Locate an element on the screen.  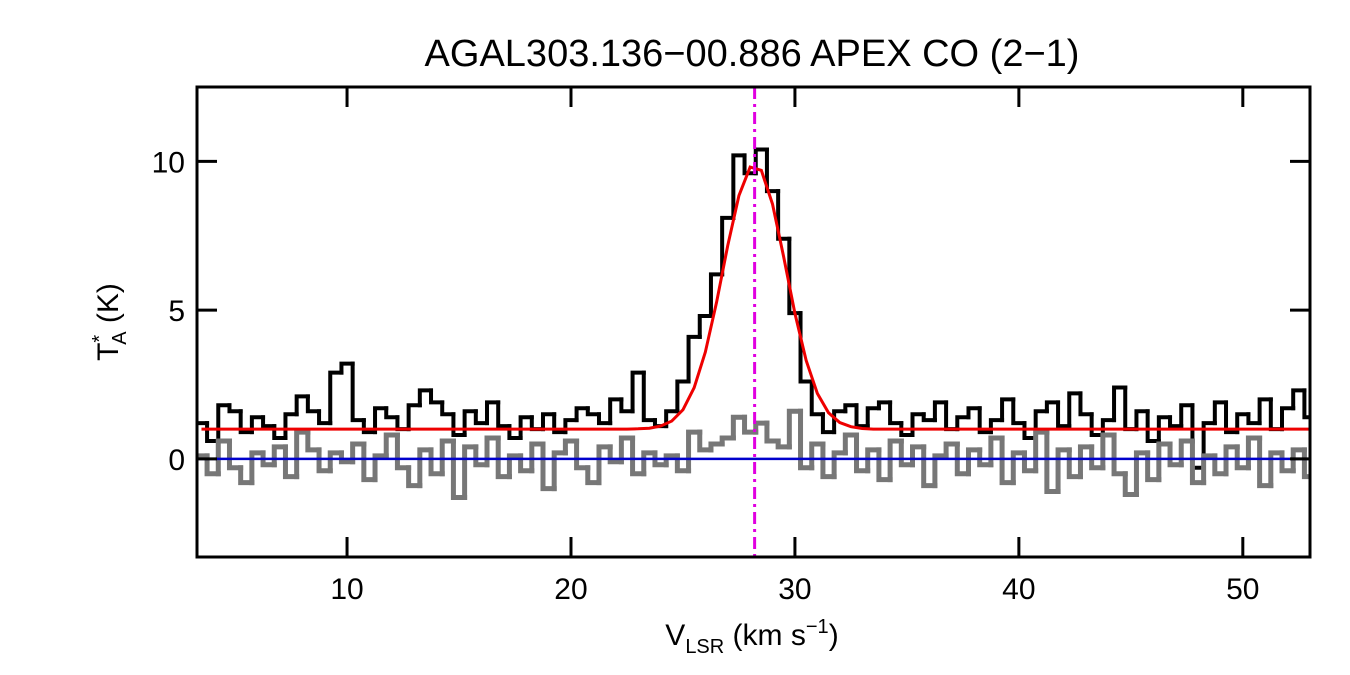
x-label-end: ) is located at coordinates (834, 635).